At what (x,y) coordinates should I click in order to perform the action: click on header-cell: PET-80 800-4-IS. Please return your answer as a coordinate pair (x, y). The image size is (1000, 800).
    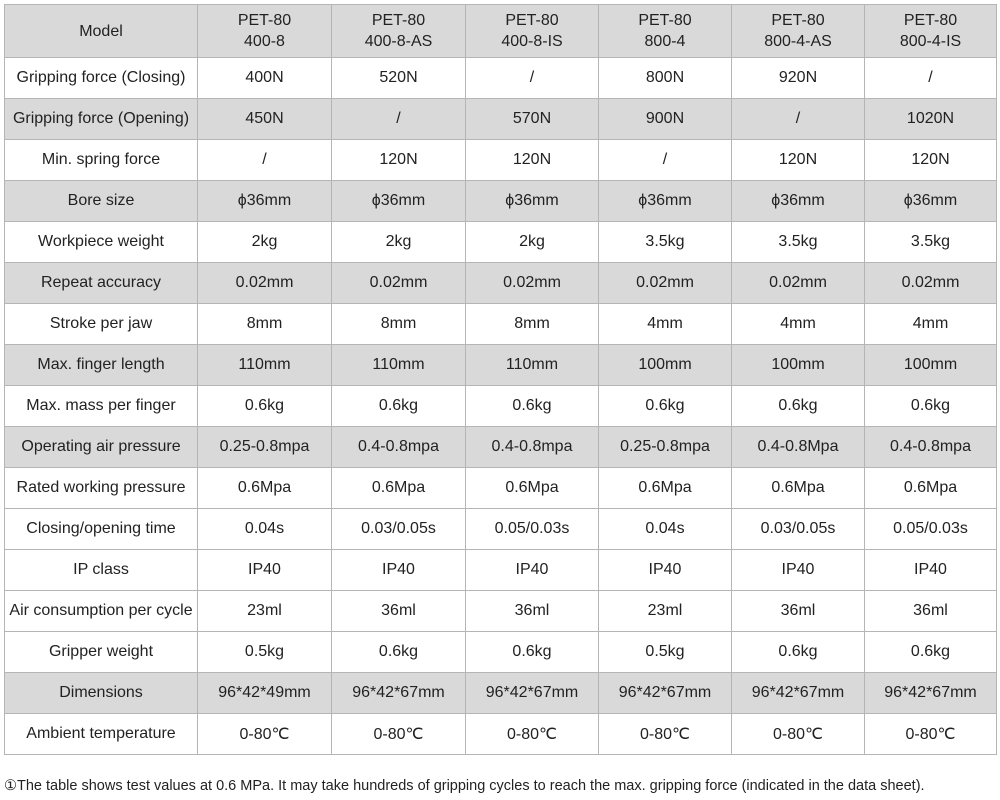
    Looking at the image, I should click on (930, 31).